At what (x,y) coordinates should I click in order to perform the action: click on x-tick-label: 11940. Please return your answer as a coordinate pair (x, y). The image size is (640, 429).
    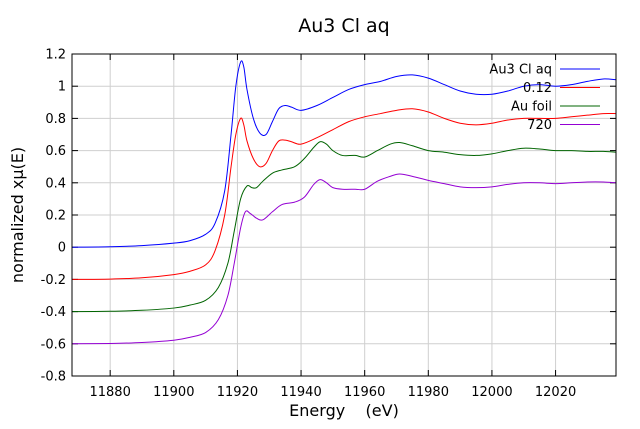
    Looking at the image, I should click on (300, 392).